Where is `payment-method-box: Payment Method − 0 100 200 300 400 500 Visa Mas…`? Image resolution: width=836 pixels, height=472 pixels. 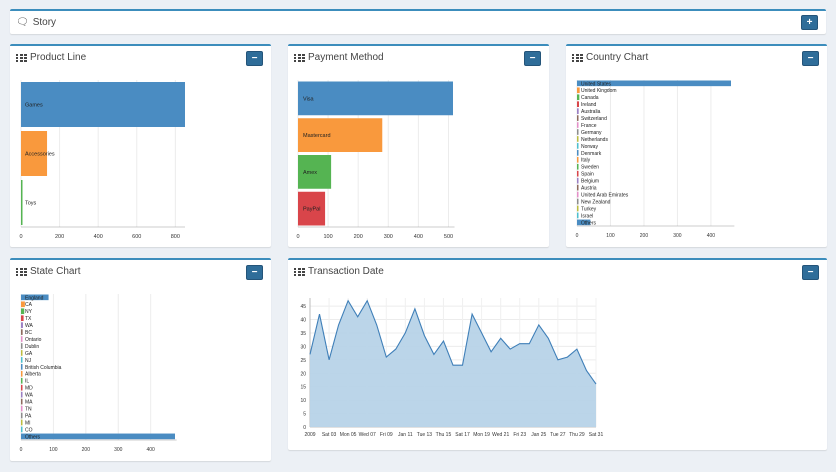 payment-method-box: Payment Method − 0 100 200 300 400 500 Visa Mas… is located at coordinates (418, 145).